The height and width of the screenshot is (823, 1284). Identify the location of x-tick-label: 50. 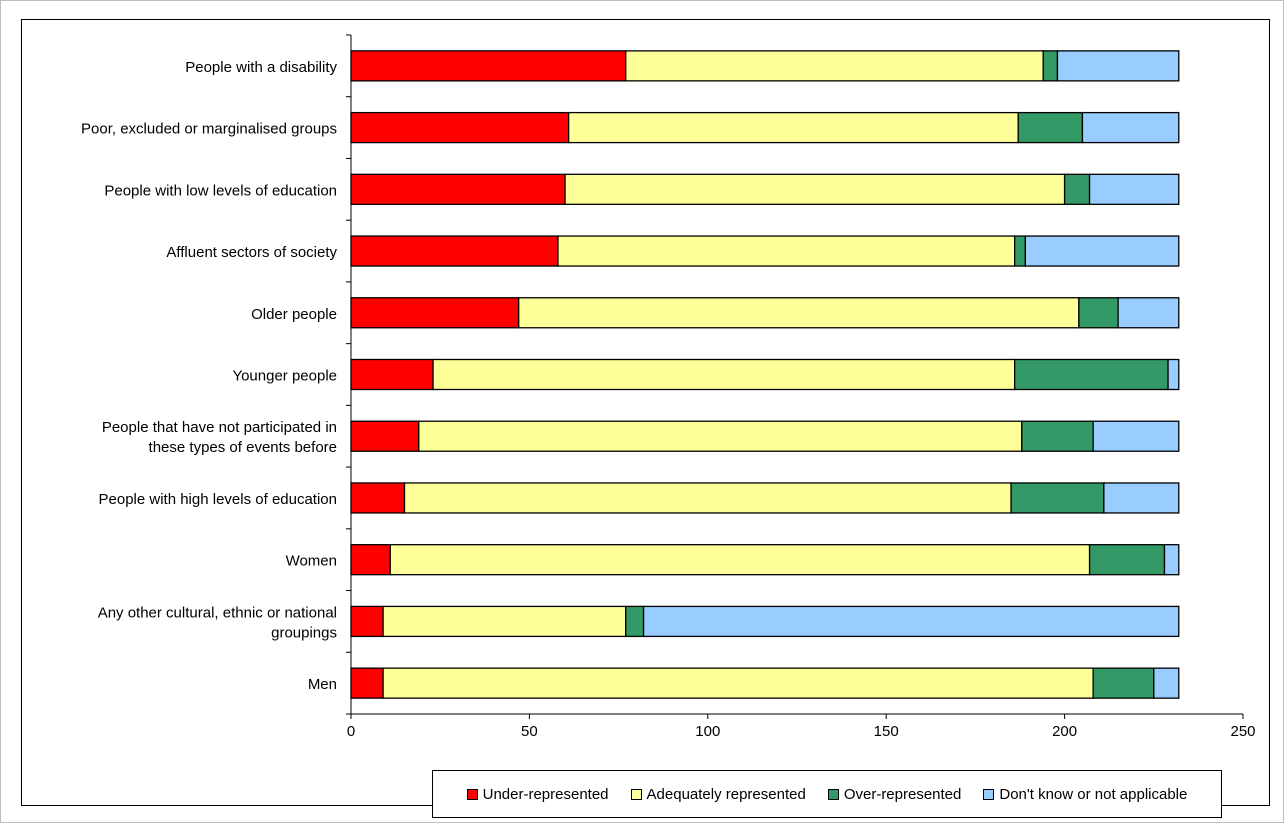
(529, 731).